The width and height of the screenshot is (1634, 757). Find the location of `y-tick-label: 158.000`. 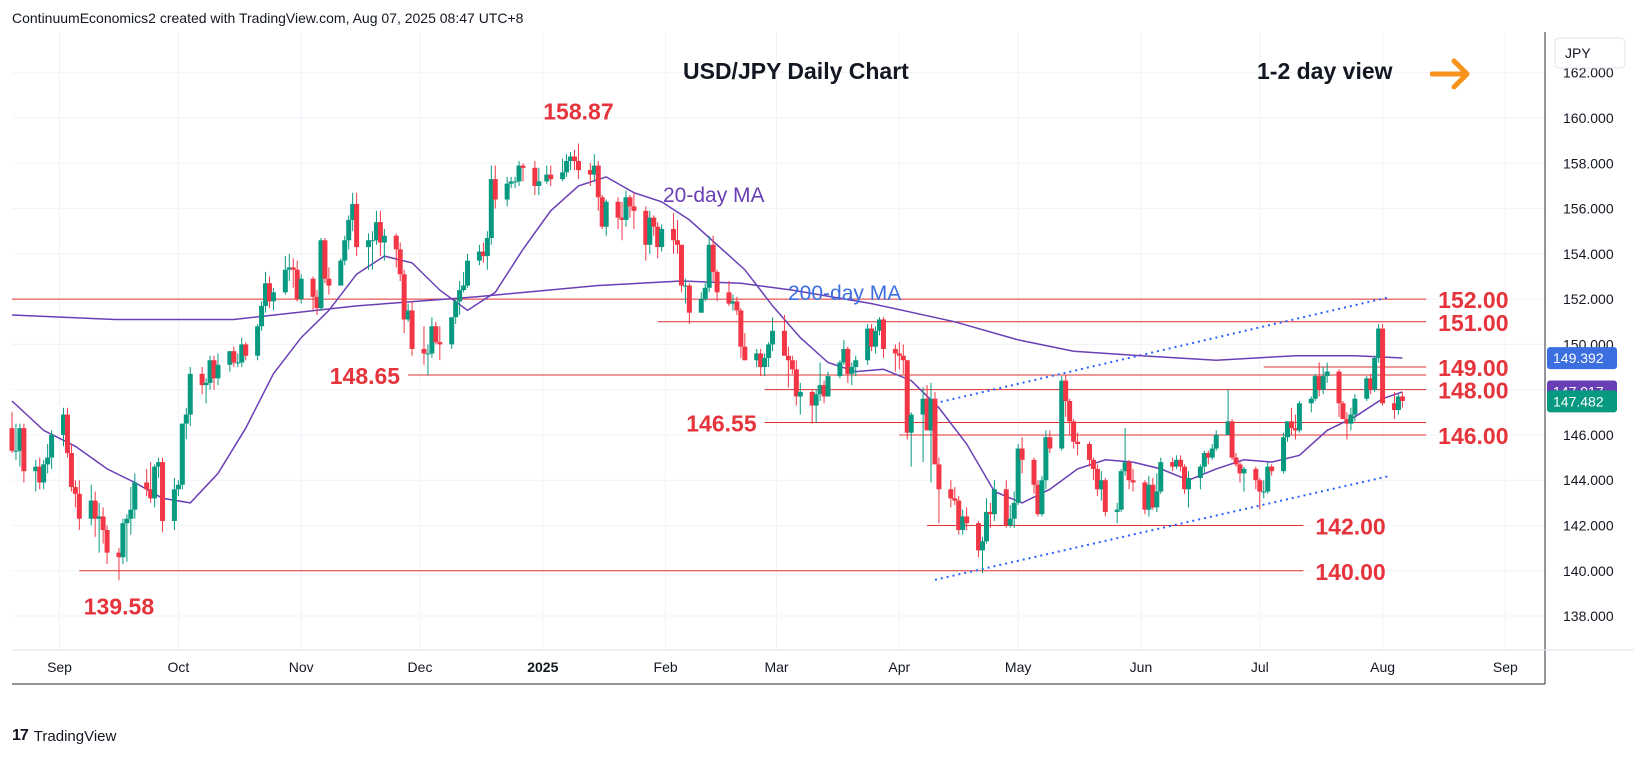

y-tick-label: 158.000 is located at coordinates (1588, 163).